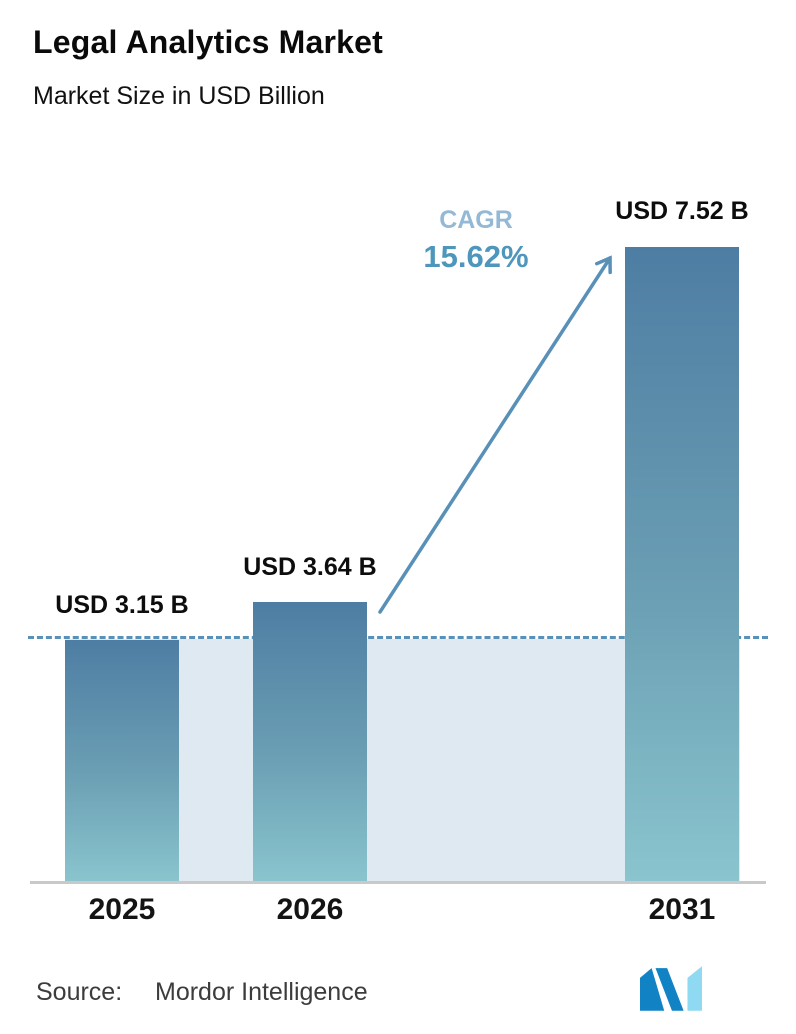 Image resolution: width=796 pixels, height=1034 pixels. I want to click on source-label: Source:, so click(79, 992).